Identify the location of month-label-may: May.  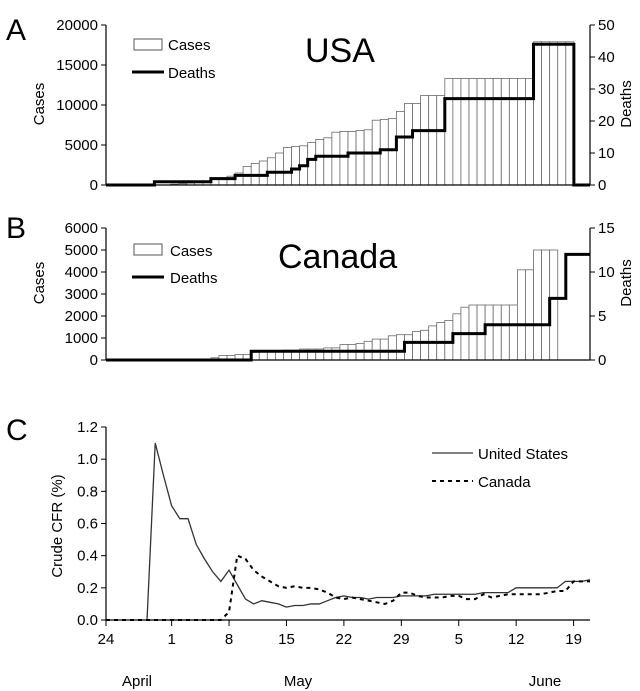
(298, 681).